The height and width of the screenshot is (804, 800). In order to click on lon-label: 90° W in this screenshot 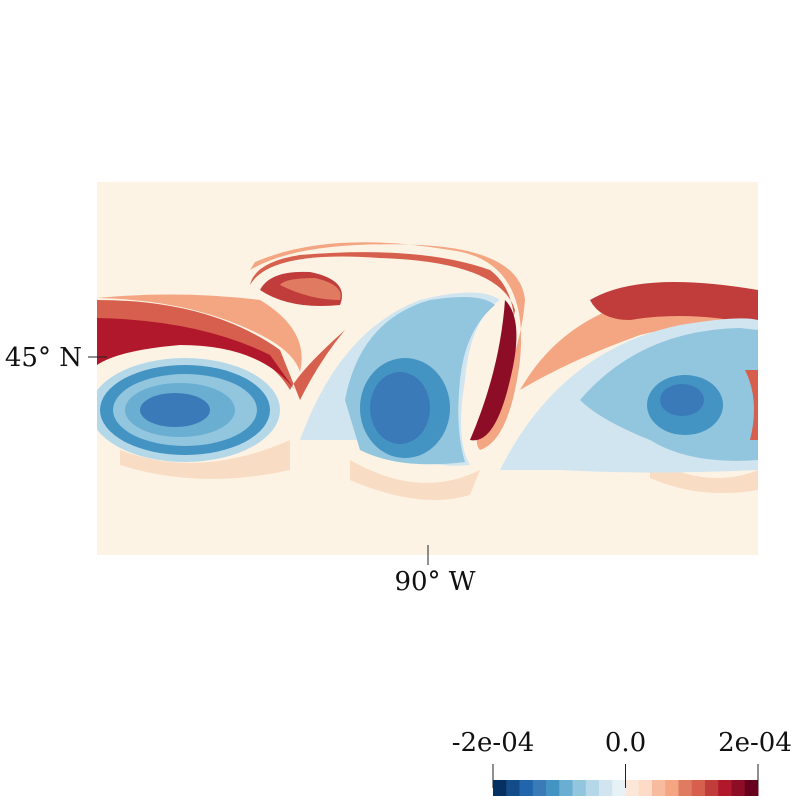, I will do `click(434, 582)`.